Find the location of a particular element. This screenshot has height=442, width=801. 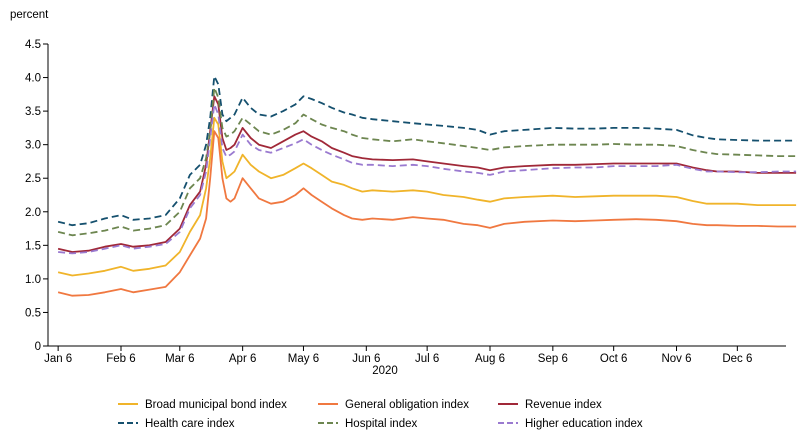

legend-label-broad-municipal-bond-index: Broad municipal bond index is located at coordinates (216, 405).